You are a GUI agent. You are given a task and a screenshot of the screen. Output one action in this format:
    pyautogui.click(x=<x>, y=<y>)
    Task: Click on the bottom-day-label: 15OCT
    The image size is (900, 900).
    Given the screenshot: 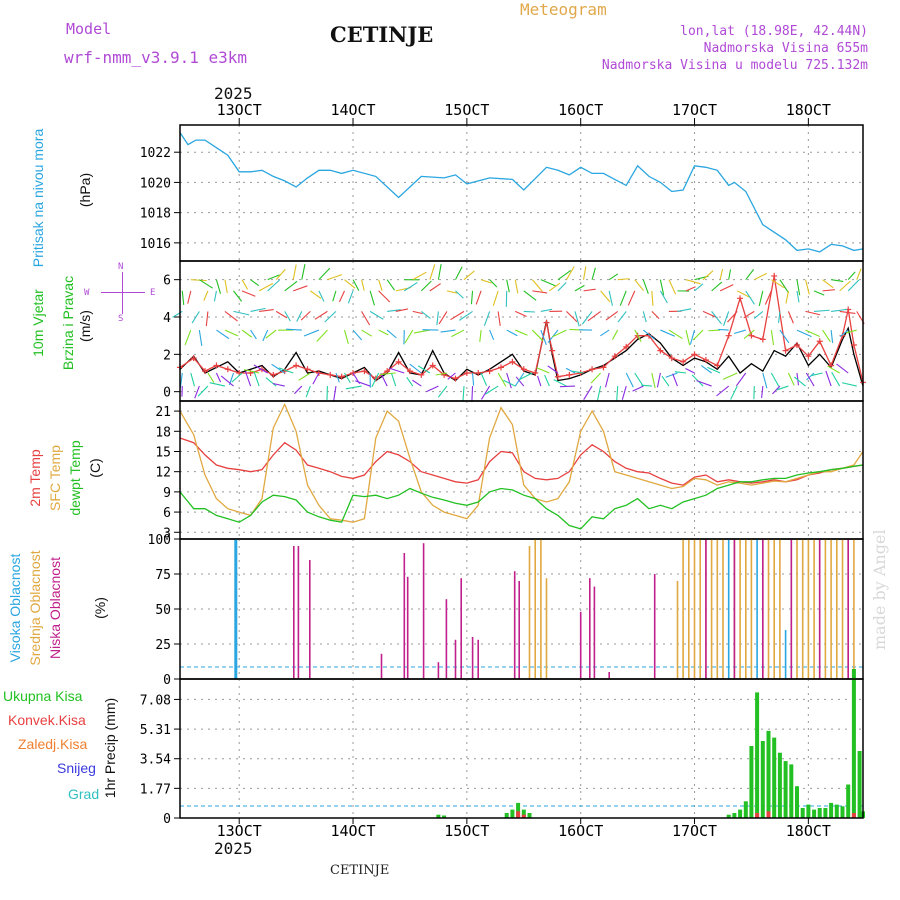 What is the action you would take?
    pyautogui.click(x=466, y=831)
    